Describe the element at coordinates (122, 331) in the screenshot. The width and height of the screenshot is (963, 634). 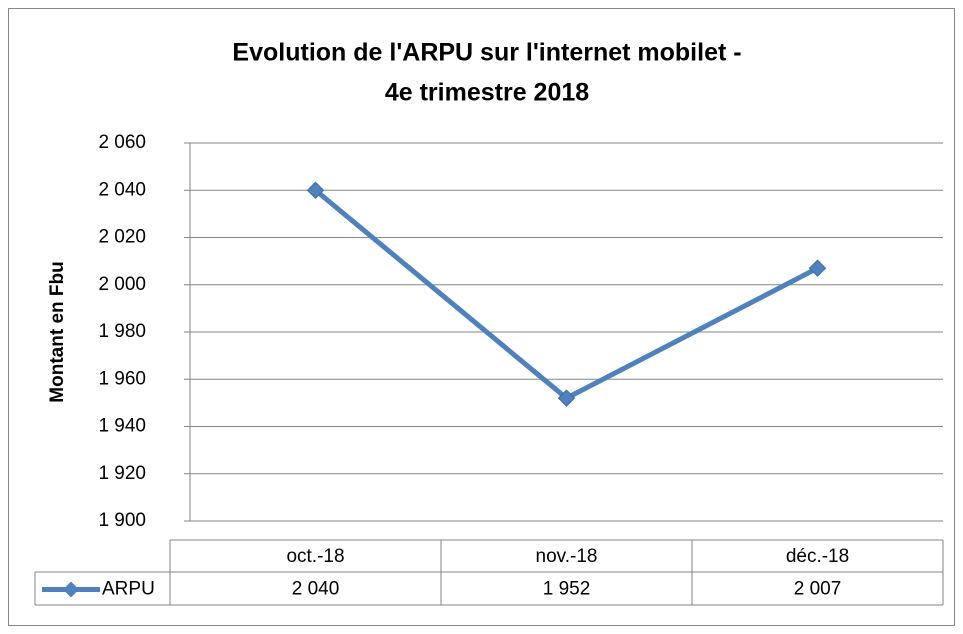
I see `y-tick-label: 1 980` at that location.